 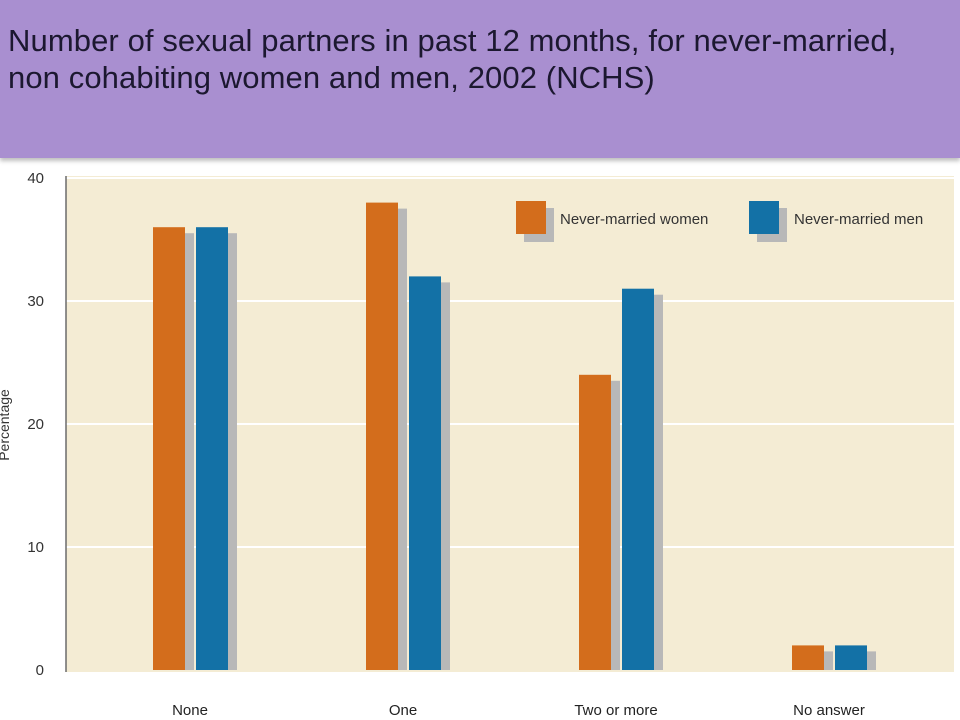 I want to click on y-tick-label: 10, so click(x=35, y=547).